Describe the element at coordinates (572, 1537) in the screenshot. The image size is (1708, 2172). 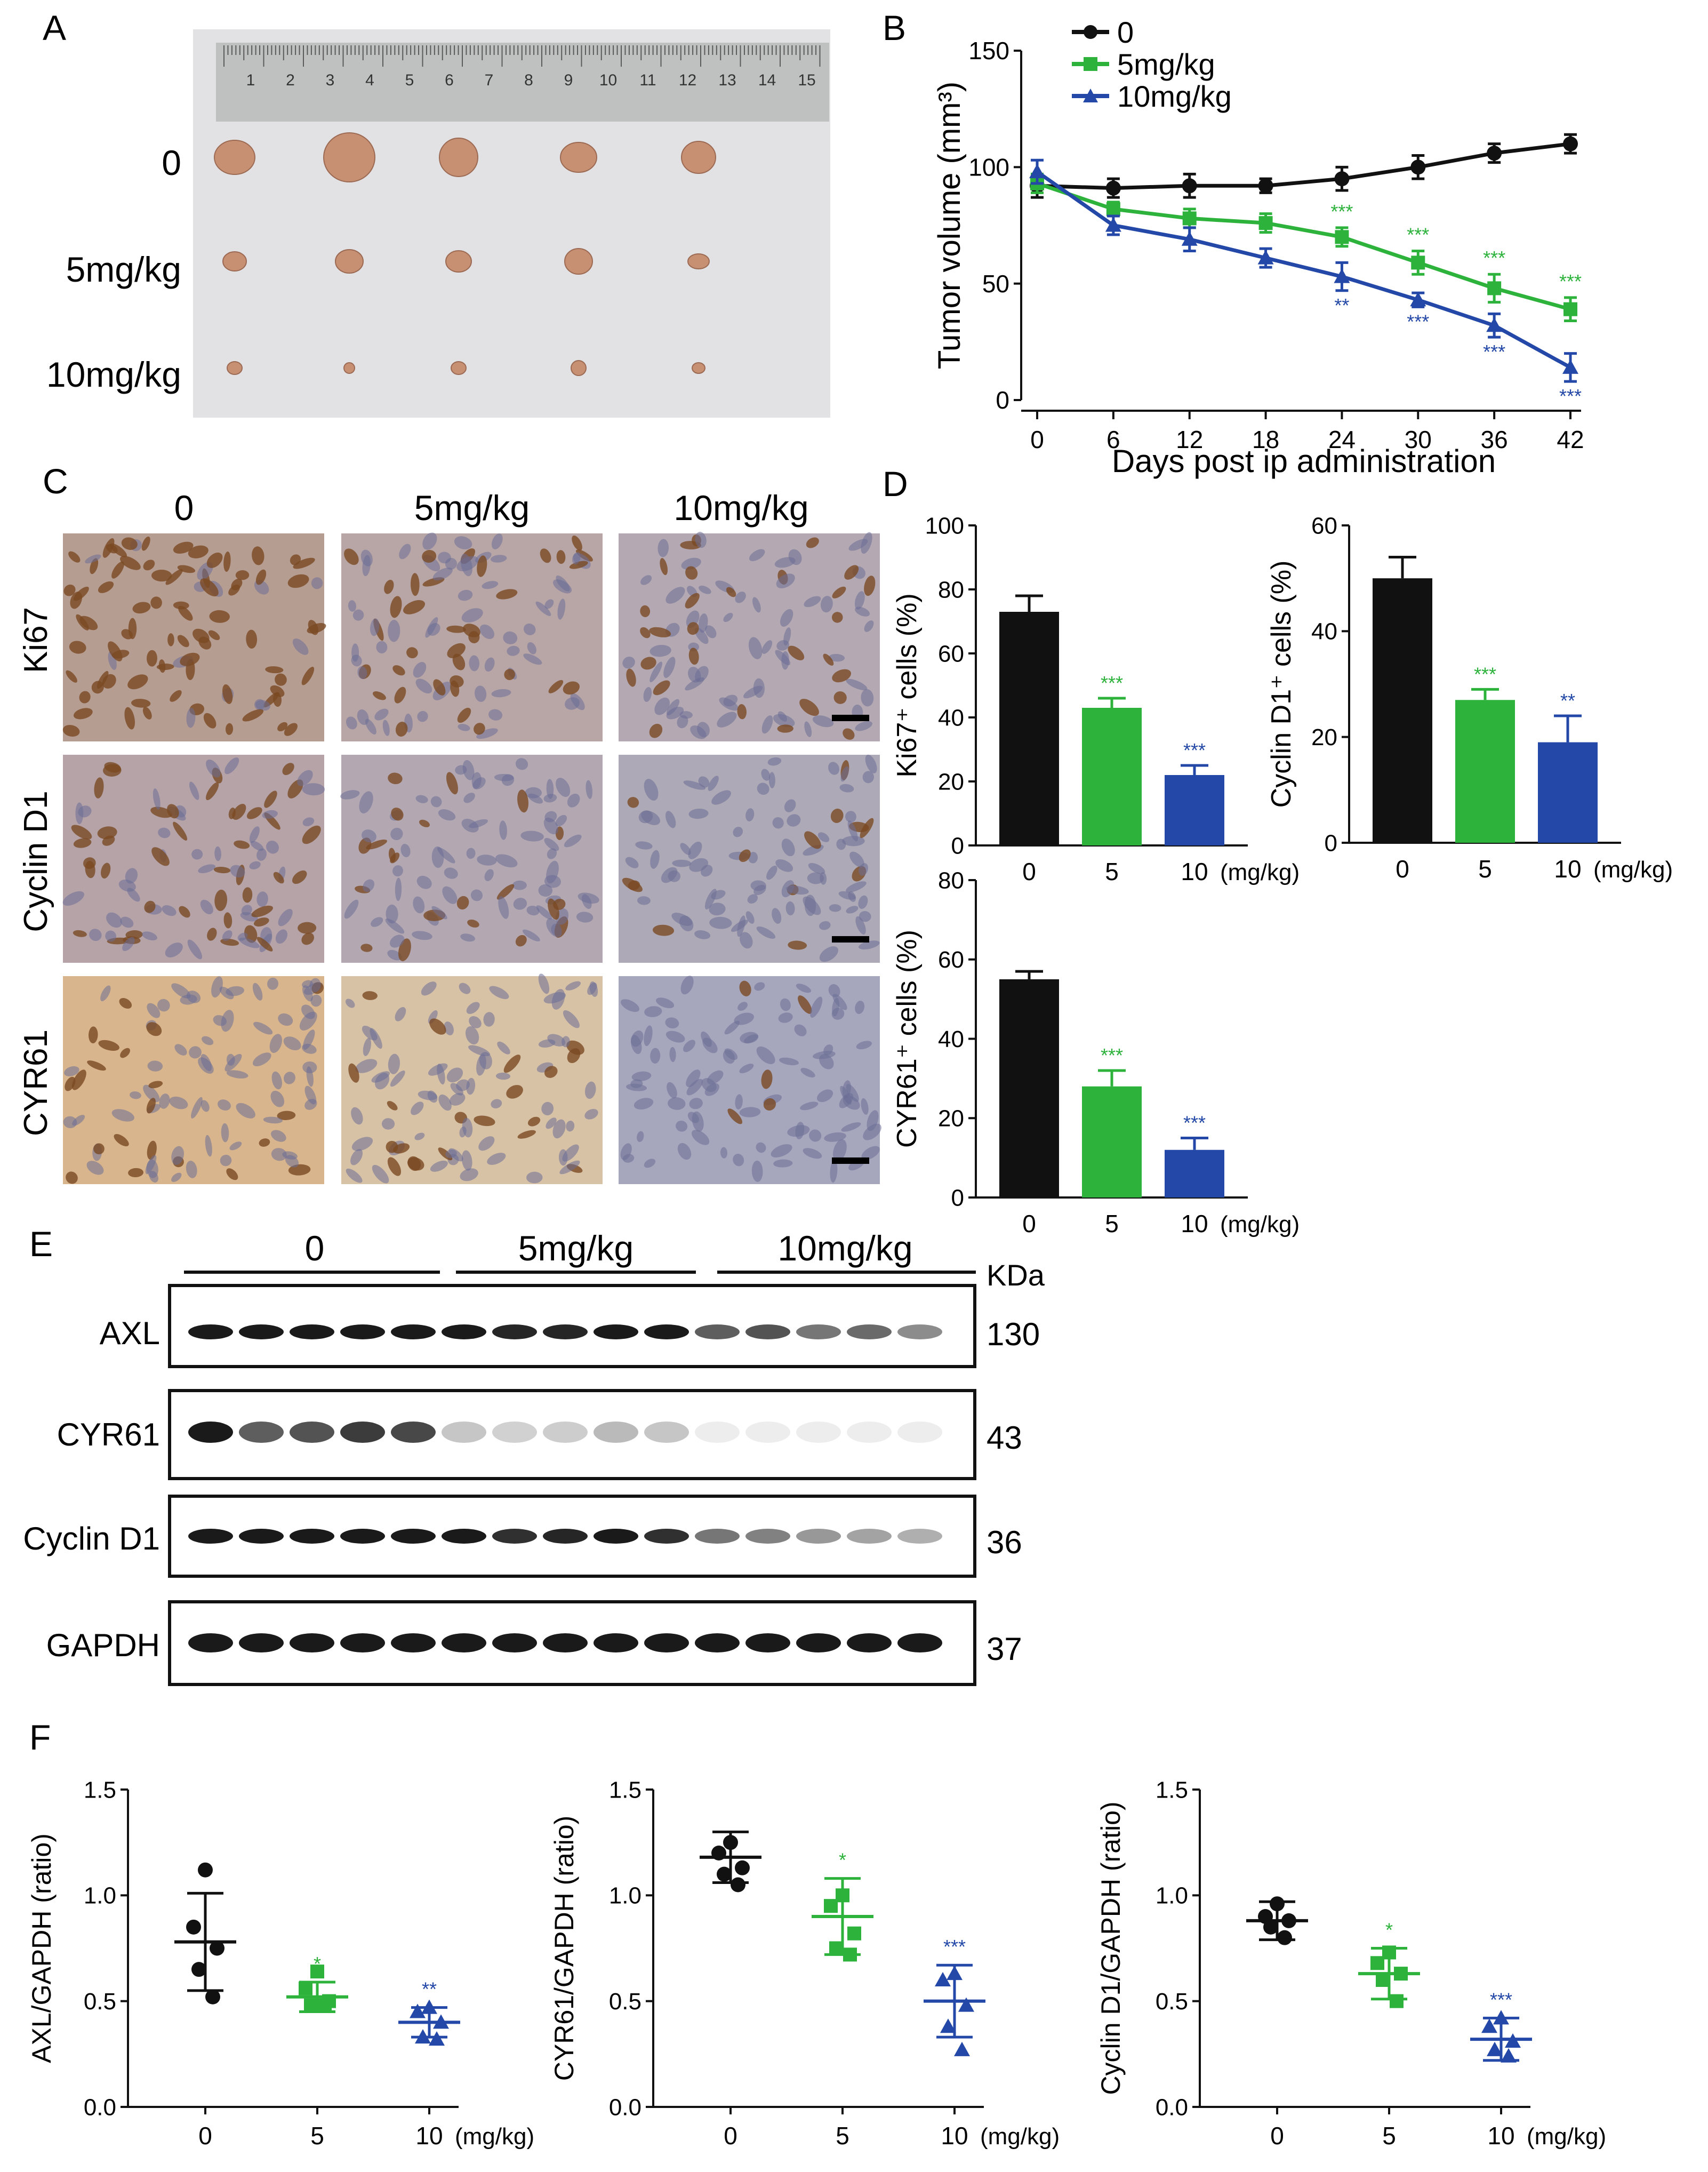
I see `blot-cyclind1` at that location.